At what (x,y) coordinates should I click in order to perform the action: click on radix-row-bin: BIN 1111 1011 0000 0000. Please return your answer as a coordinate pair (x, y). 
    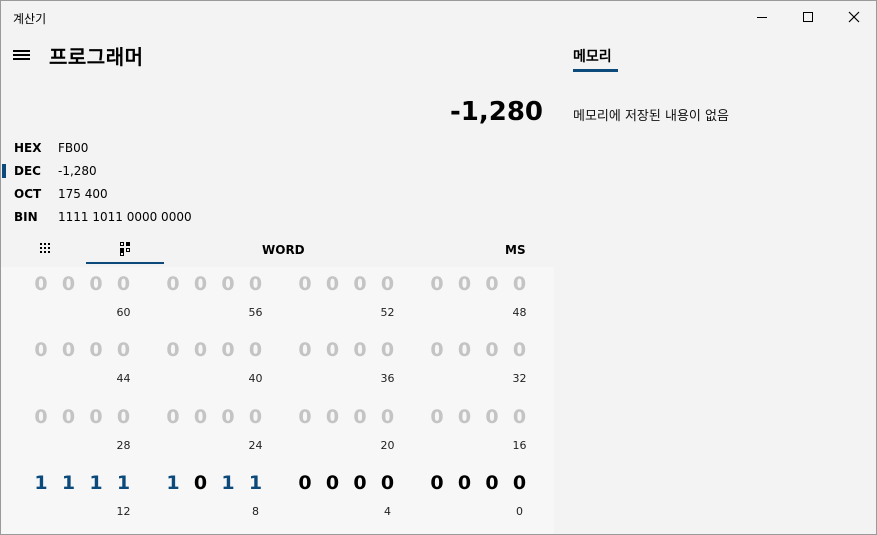
    Looking at the image, I should click on (151, 217).